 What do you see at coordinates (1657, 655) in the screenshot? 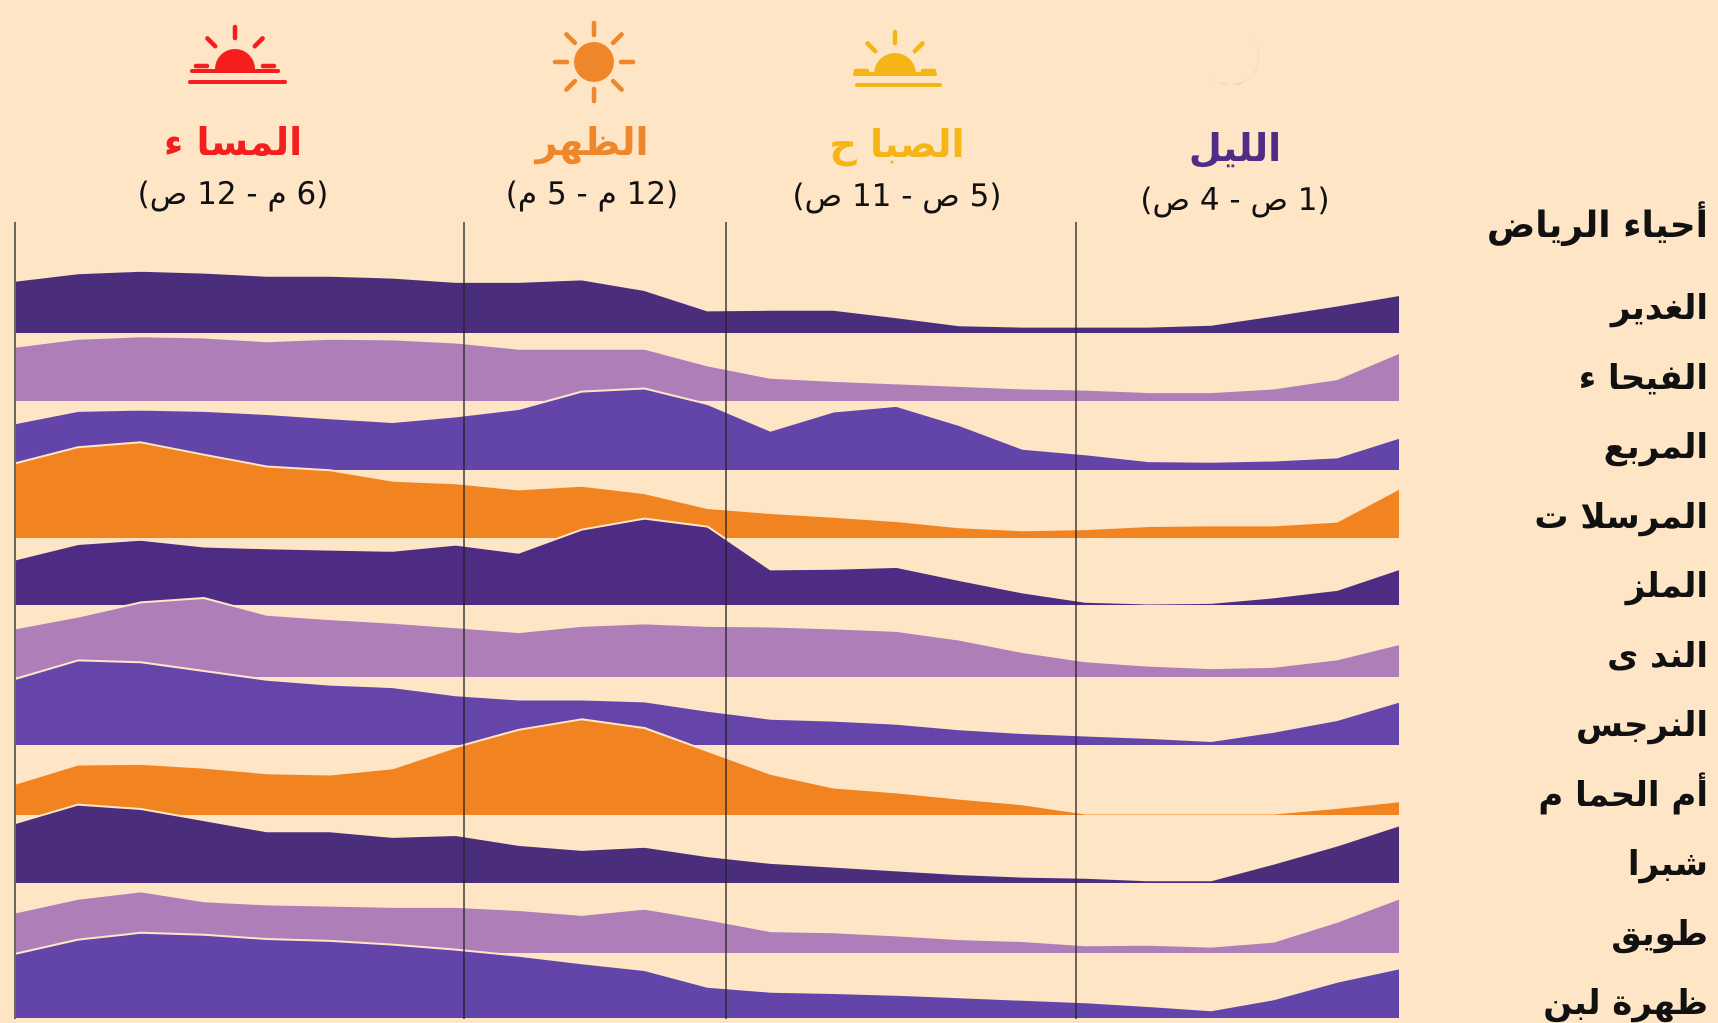
I see `row-label: الند ى` at bounding box center [1657, 655].